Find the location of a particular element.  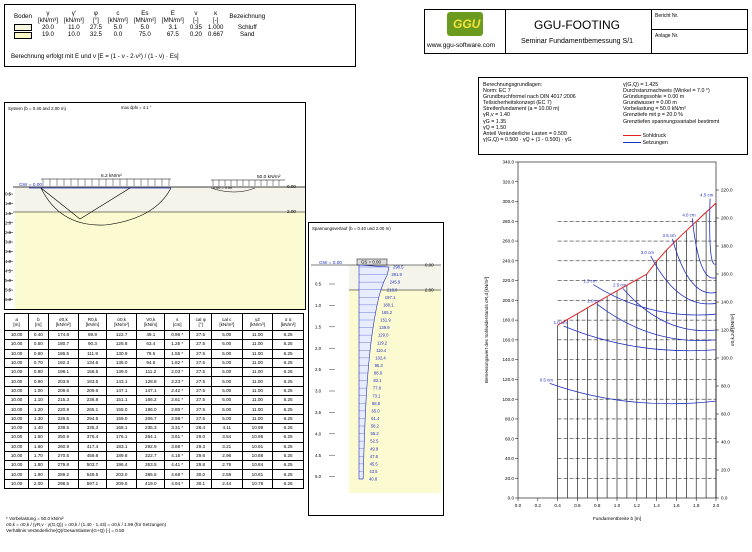

results-cell: 226.5 is located at coordinates (63, 418).